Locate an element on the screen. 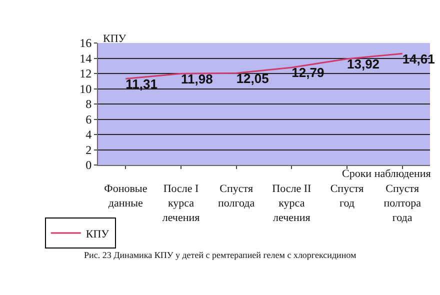 The width and height of the screenshot is (440, 295). y-tick-label: 2 is located at coordinates (89, 149).